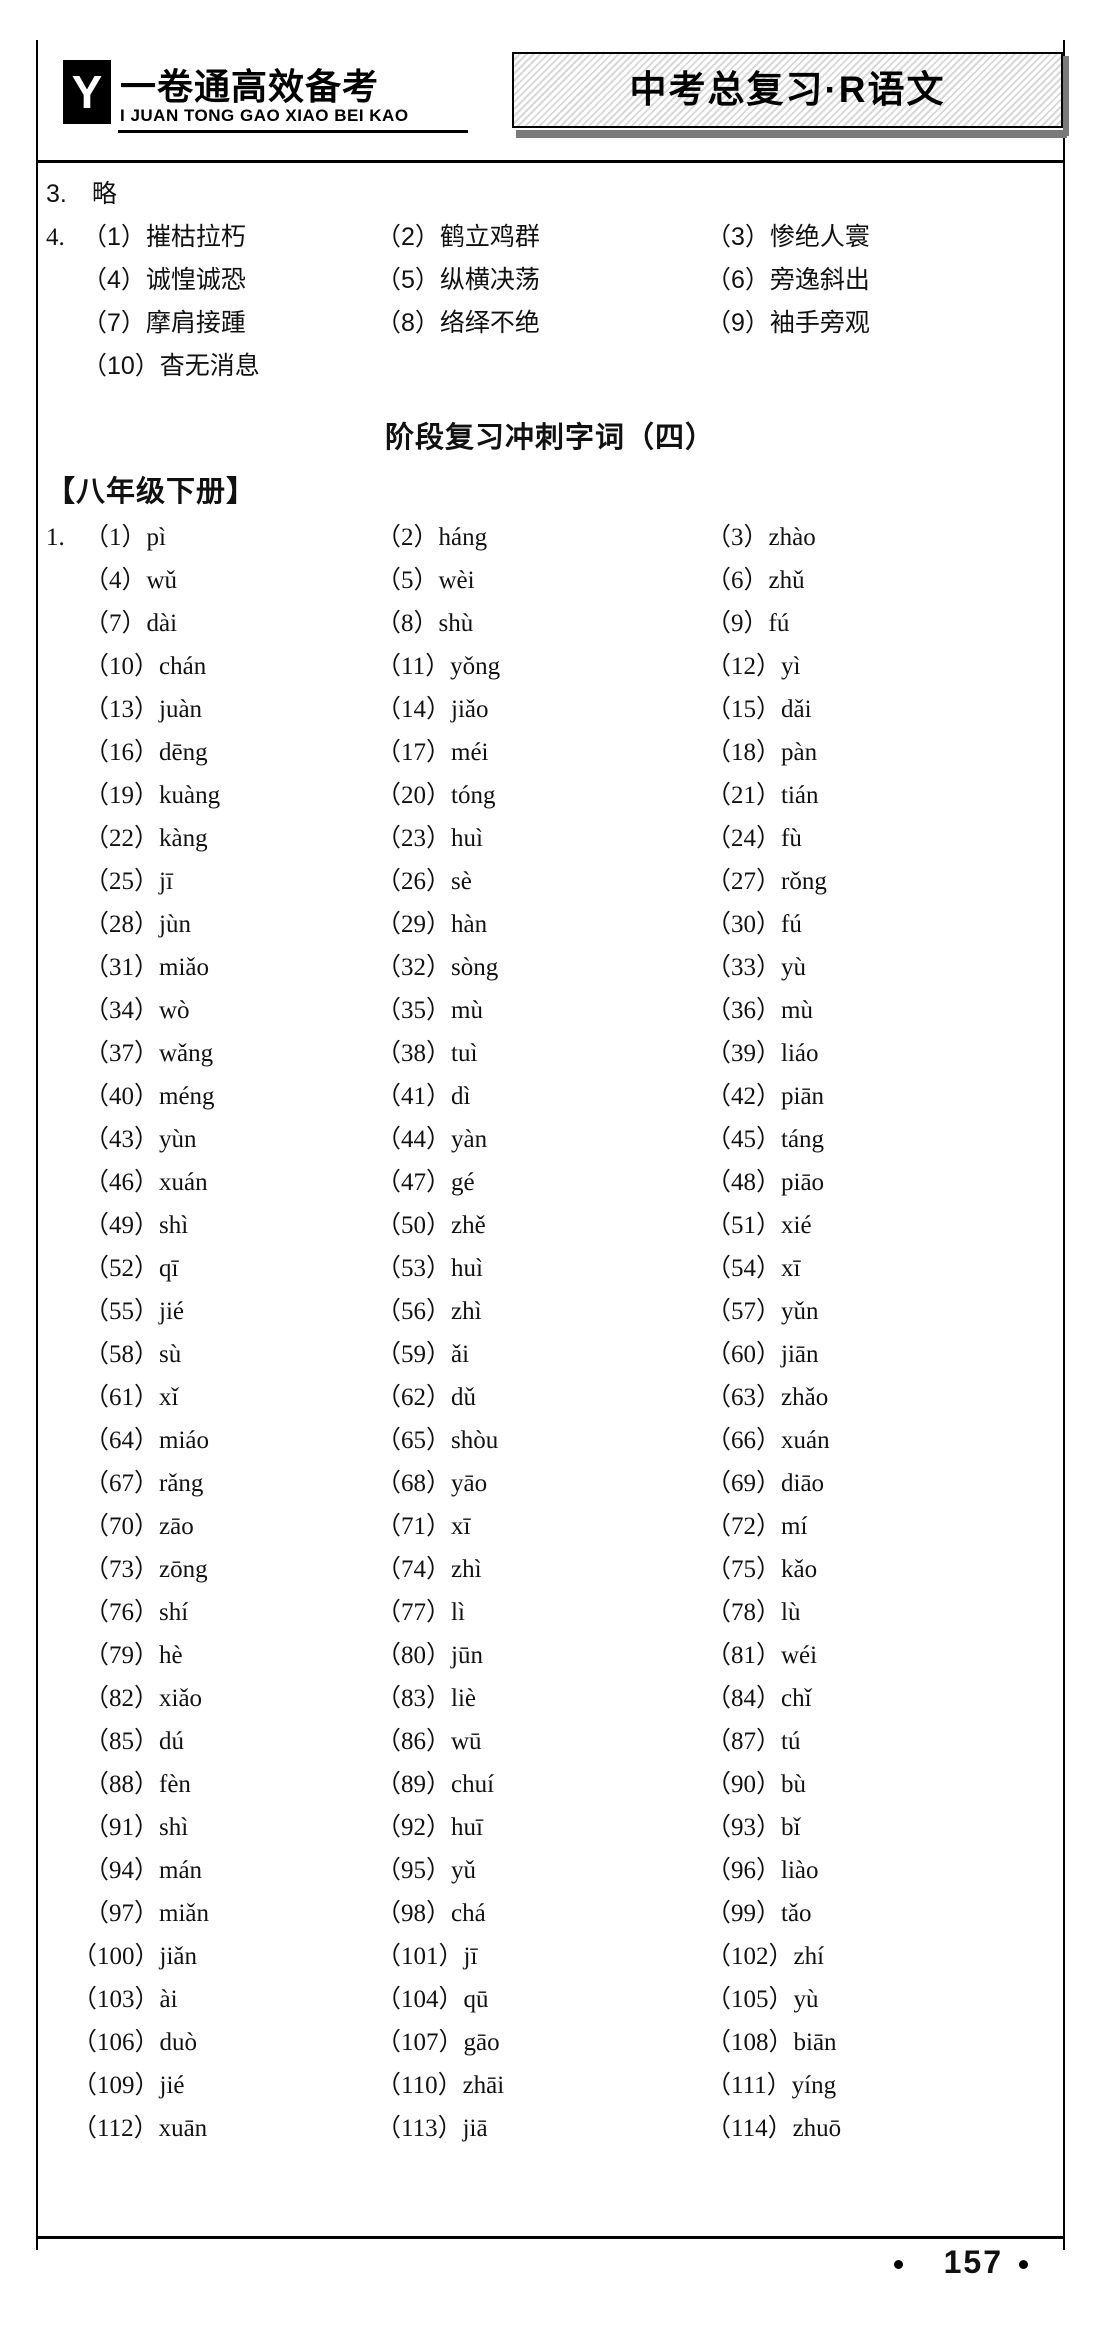 The height and width of the screenshot is (2325, 1101). Describe the element at coordinates (424, 881) in the screenshot. I see `pinyin-cell: （26）sè` at that location.